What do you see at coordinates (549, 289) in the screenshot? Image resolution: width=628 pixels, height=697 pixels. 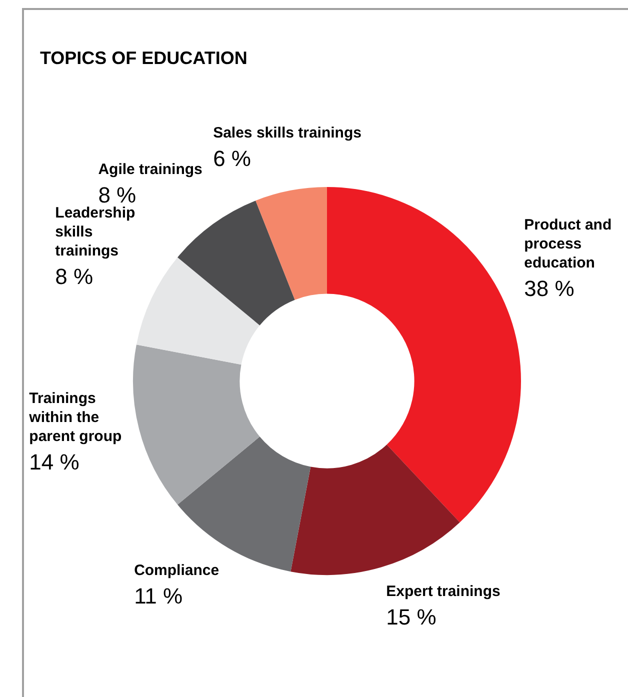 I see `data-label: 38 %` at bounding box center [549, 289].